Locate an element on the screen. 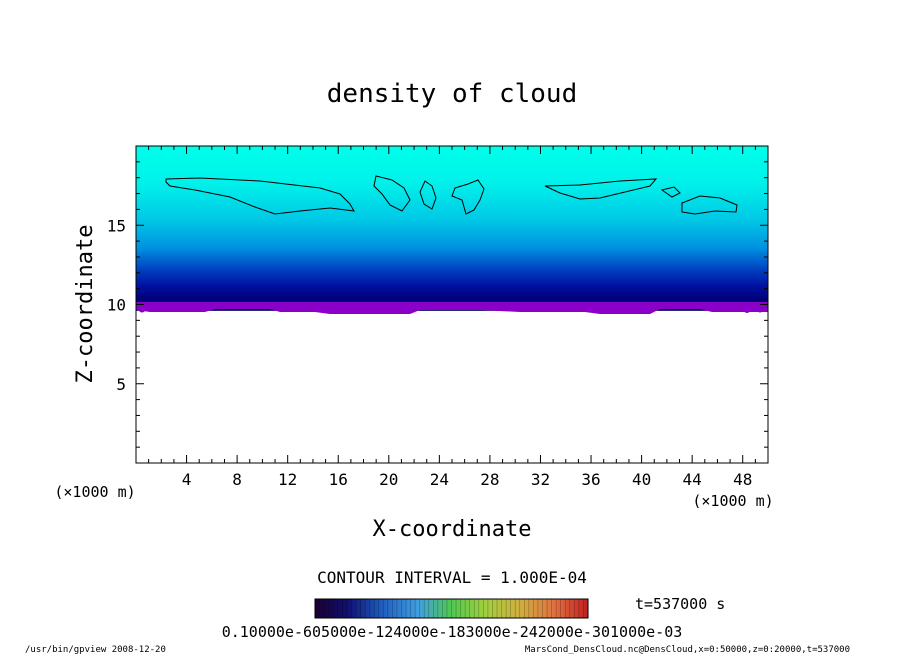 The width and height of the screenshot is (904, 654). x-tick-label: 20 is located at coordinates (388, 479).